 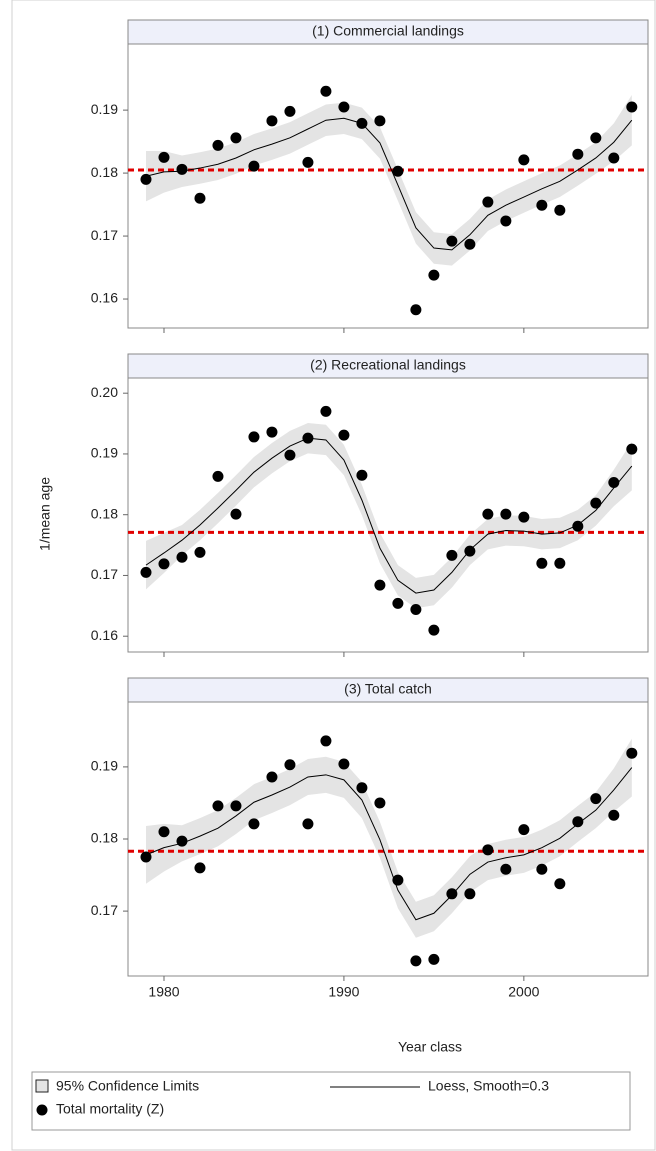 I want to click on x-axis-label: Year class, so click(x=430, y=1047).